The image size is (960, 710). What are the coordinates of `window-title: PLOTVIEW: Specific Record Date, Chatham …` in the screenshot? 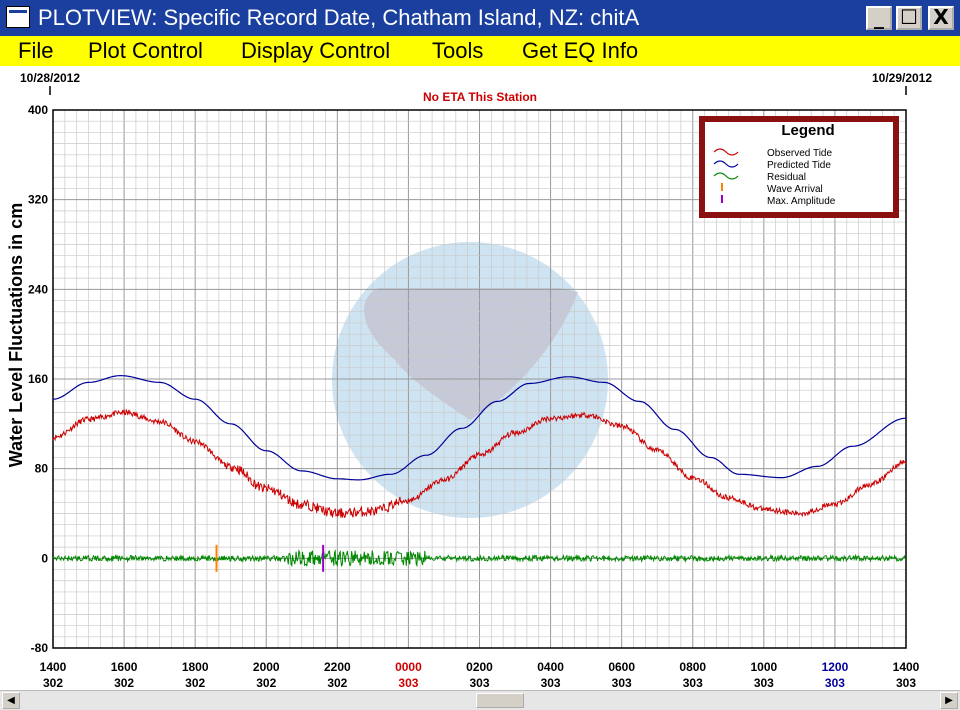 It's located at (339, 17).